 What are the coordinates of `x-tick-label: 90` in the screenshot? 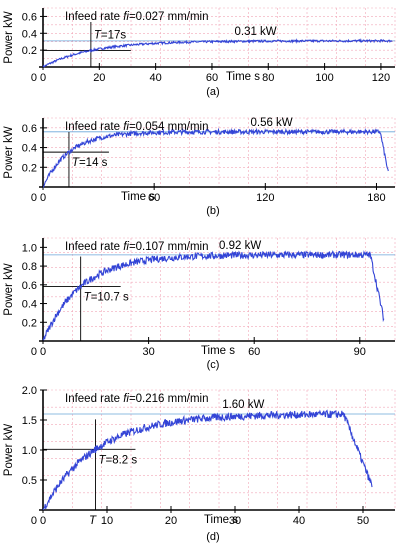 It's located at (360, 352).